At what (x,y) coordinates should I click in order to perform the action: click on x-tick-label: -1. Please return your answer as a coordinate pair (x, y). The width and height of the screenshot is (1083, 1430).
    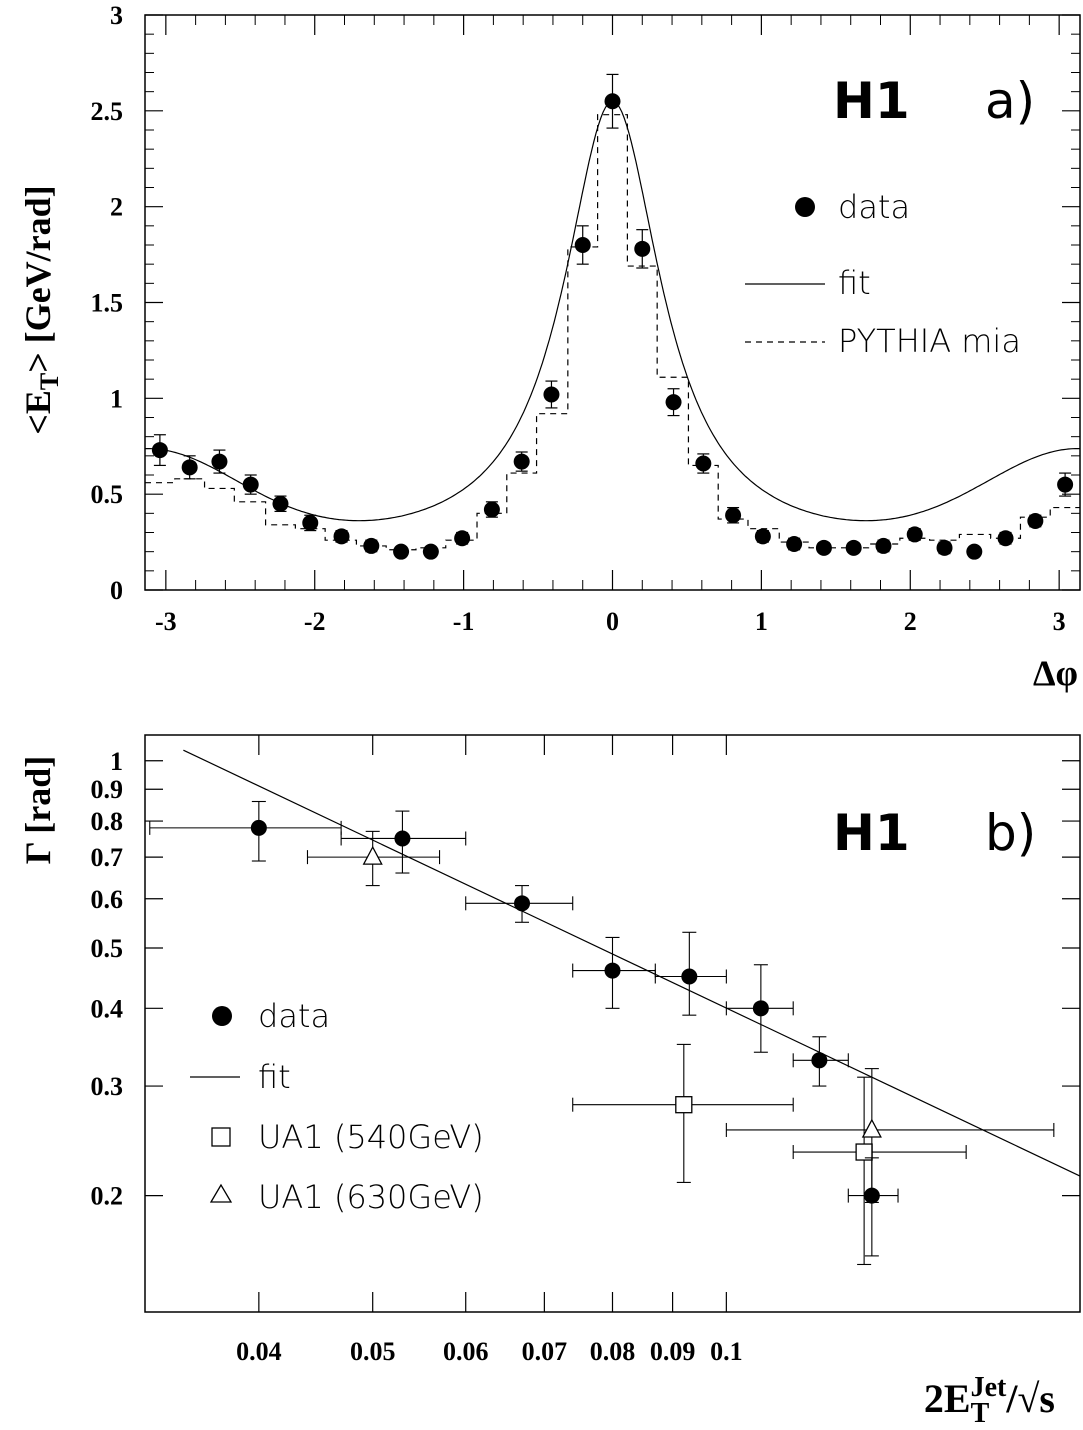
    Looking at the image, I should click on (464, 621).